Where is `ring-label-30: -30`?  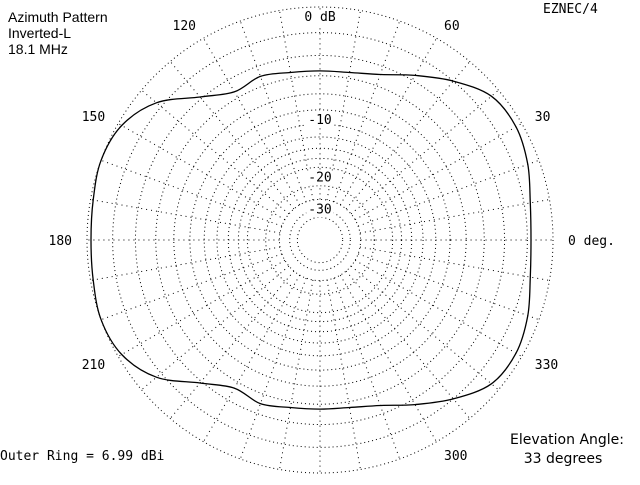
ring-label-30: -30 is located at coordinates (319, 209).